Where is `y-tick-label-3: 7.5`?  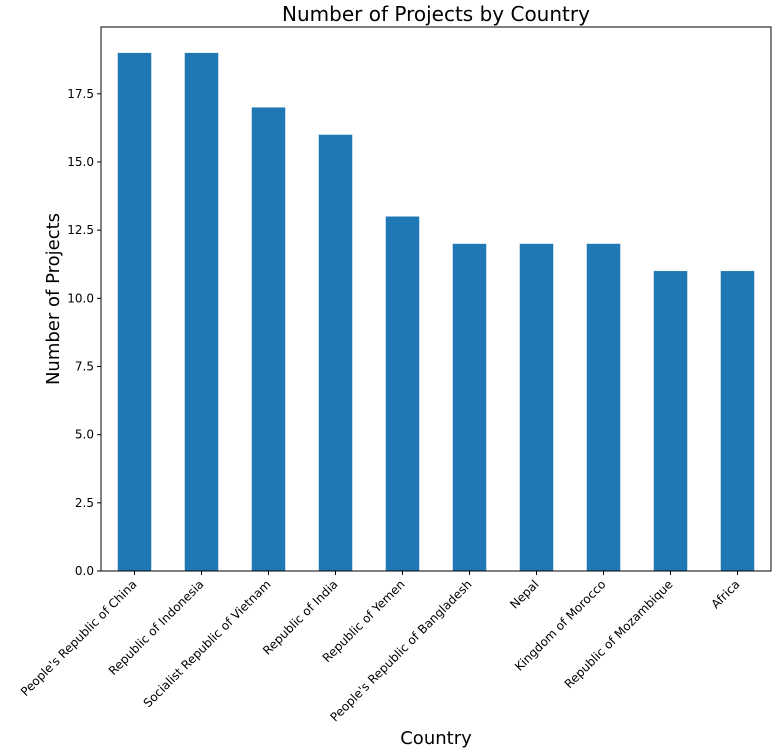 y-tick-label-3: 7.5 is located at coordinates (84, 366).